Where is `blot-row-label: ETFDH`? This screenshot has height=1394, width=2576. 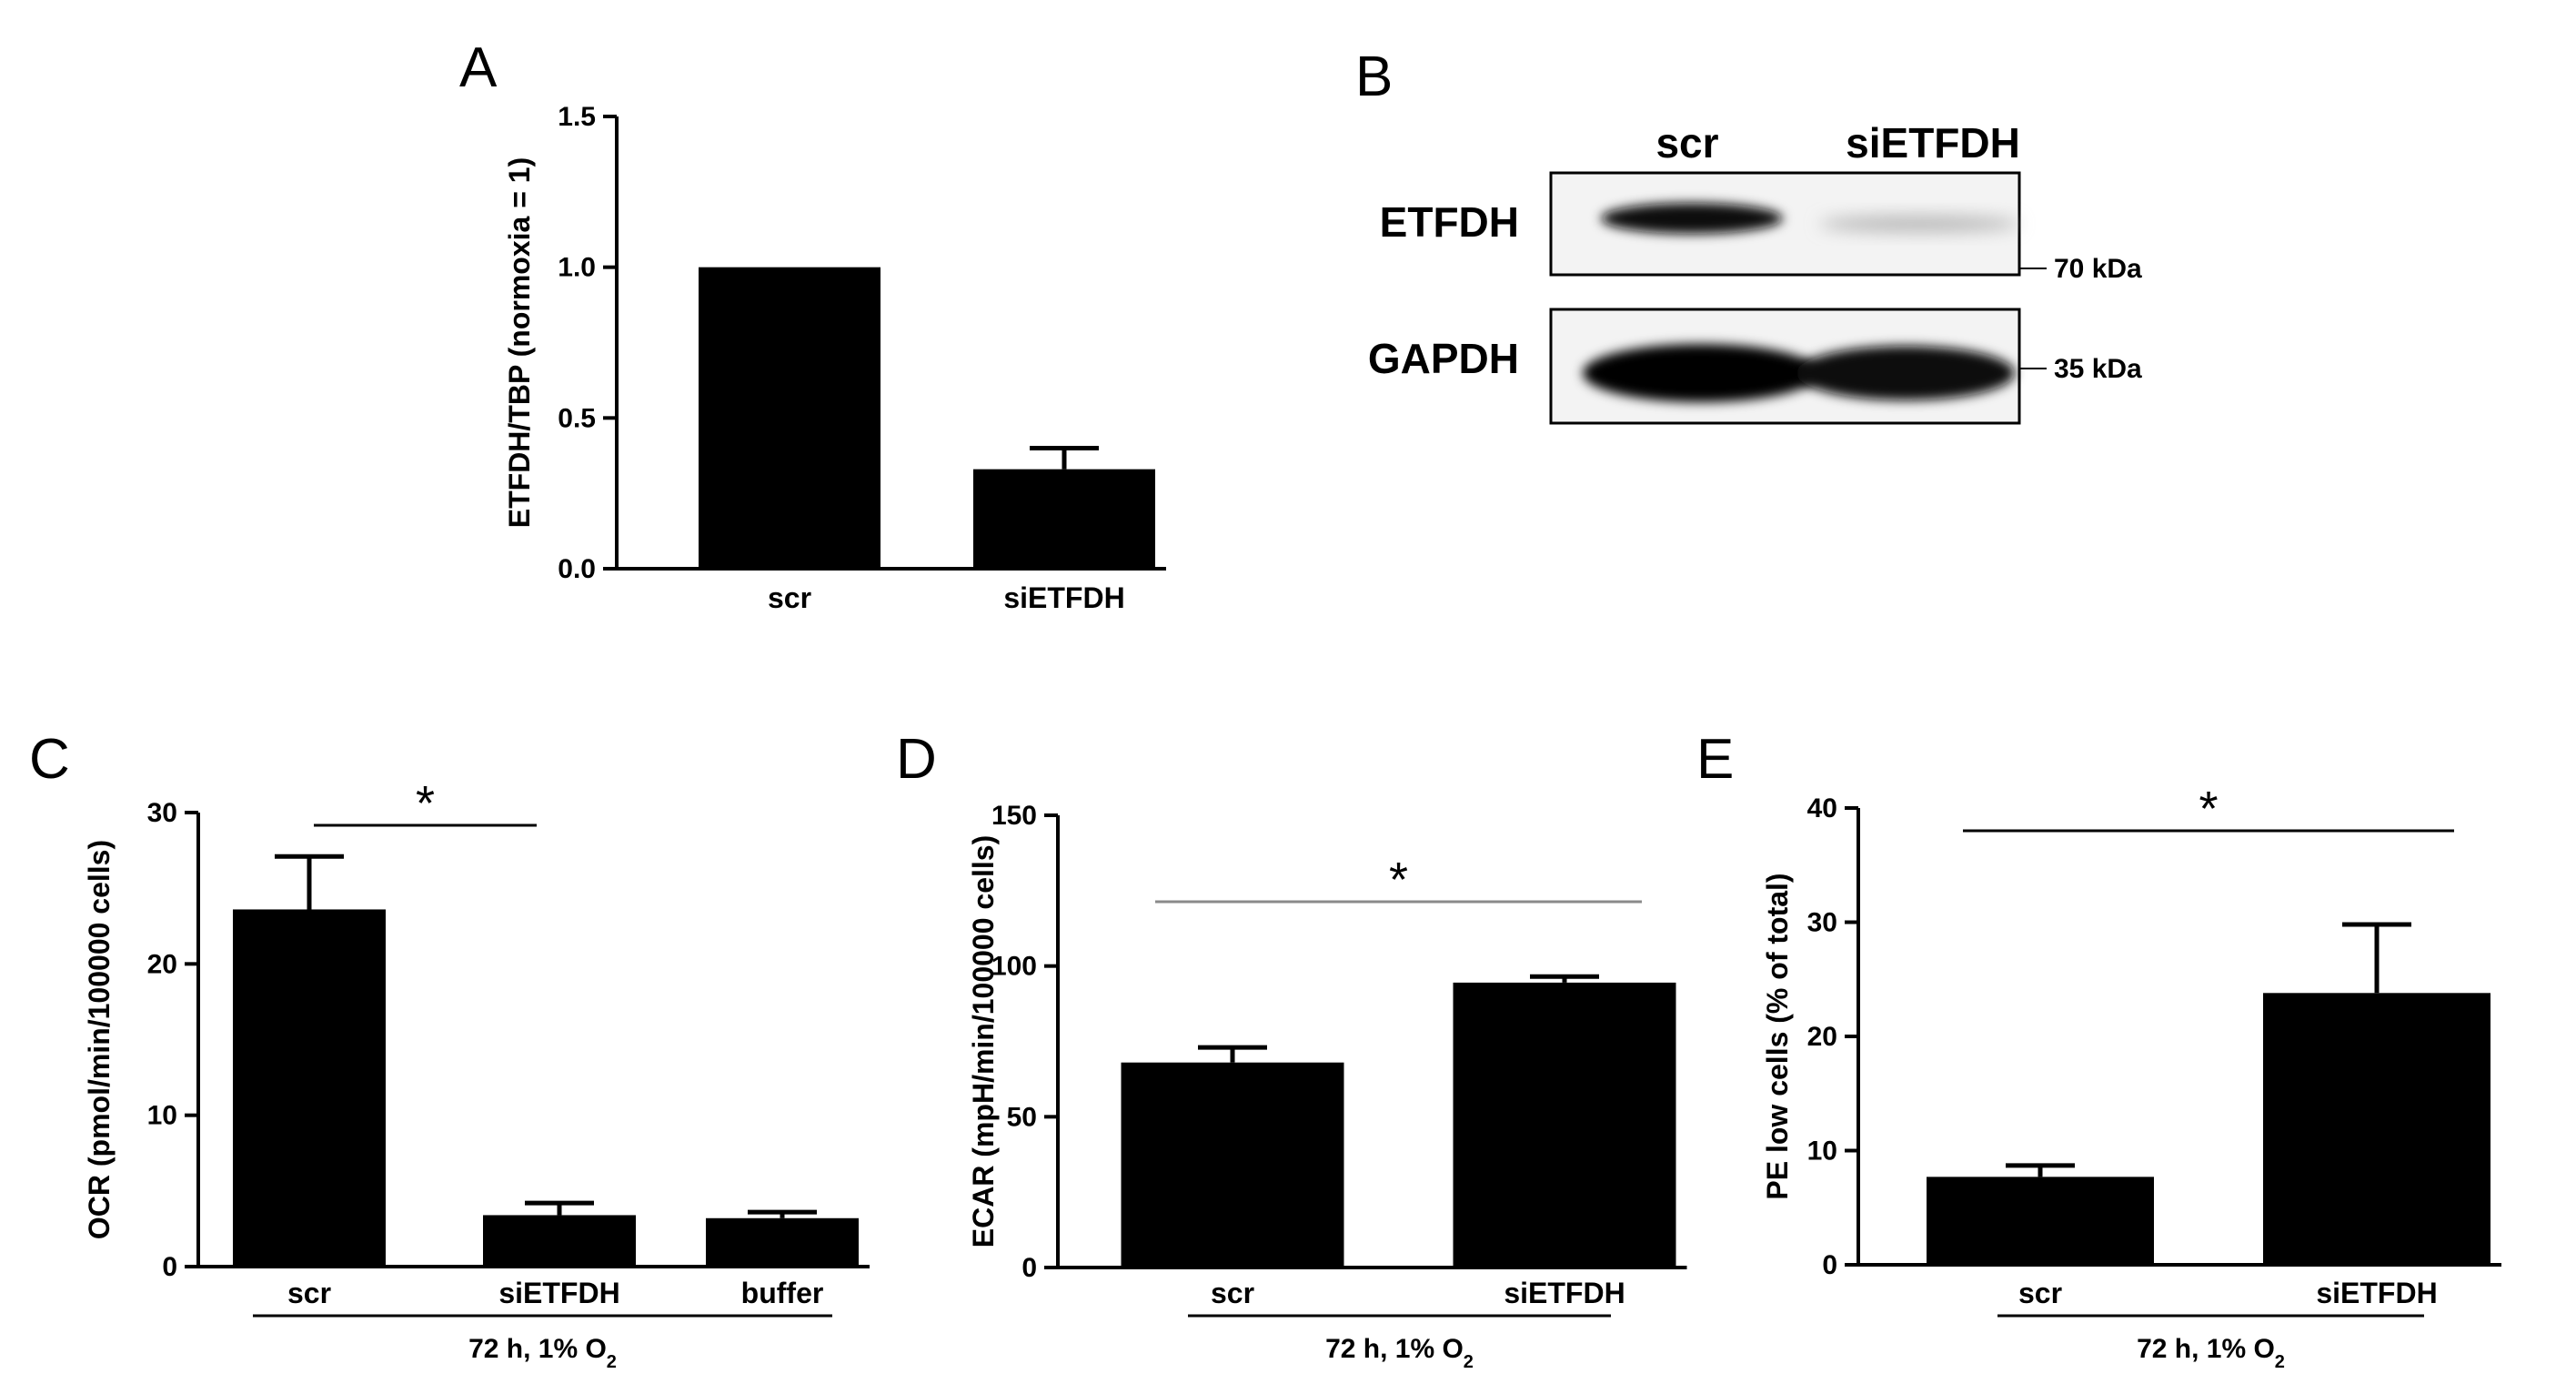
blot-row-label: ETFDH is located at coordinates (1449, 222).